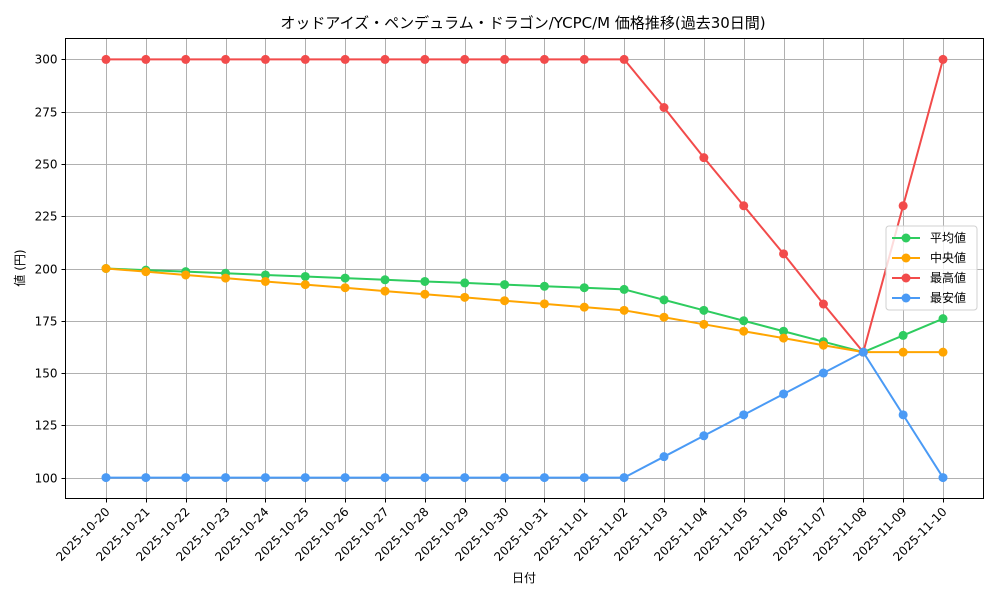  I want to click on y-tick-label: 200, so click(46, 270).